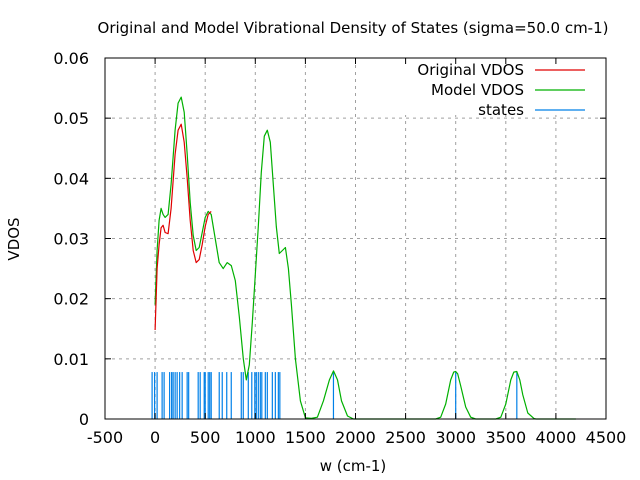 Image resolution: width=640 pixels, height=480 pixels. Describe the element at coordinates (71, 359) in the screenshot. I see `y-tick-label: 0.01` at that location.